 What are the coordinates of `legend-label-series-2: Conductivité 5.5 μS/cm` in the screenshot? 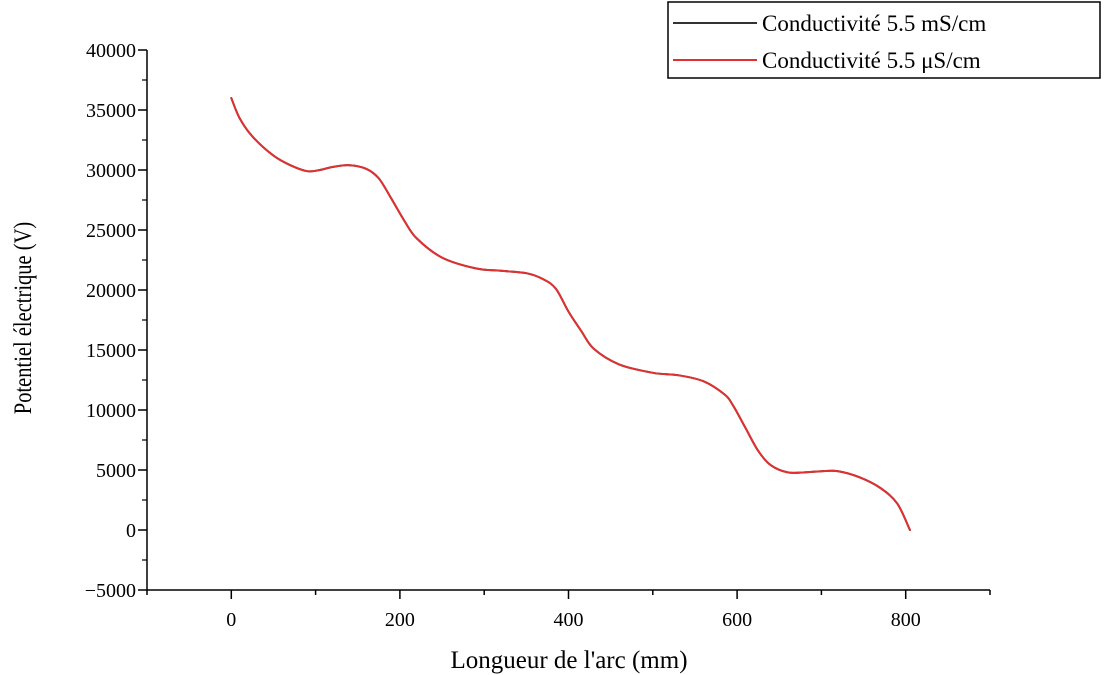 It's located at (871, 60).